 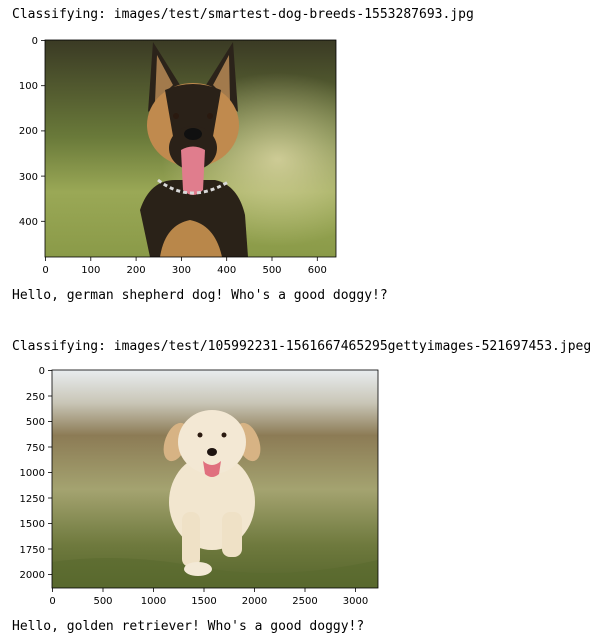 I want to click on y-tick-label: 500, so click(x=35, y=422).